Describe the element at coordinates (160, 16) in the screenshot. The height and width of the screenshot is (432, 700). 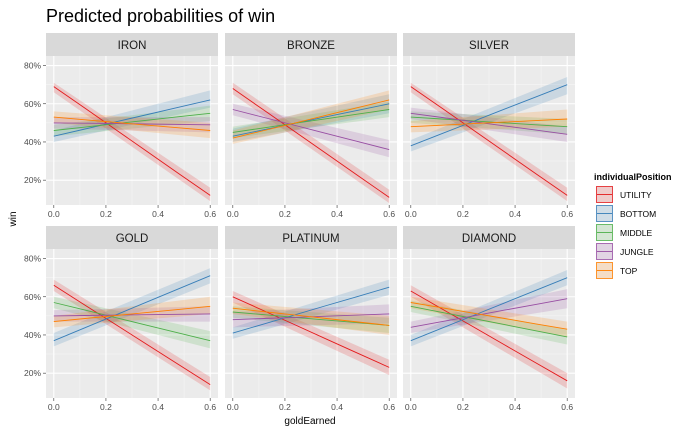
I see `chart-title: Predicted probabilities of win` at that location.